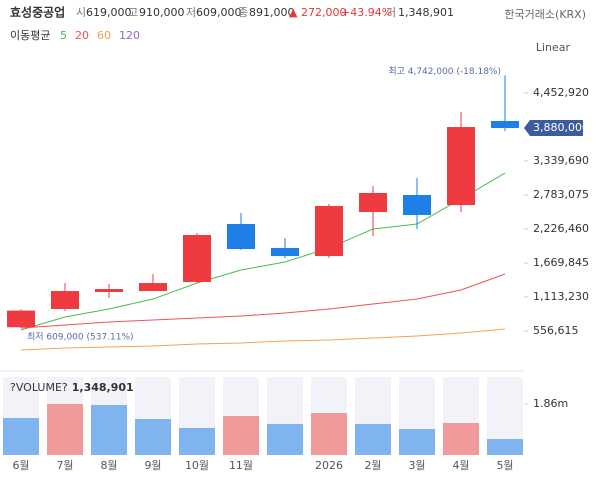  I want to click on field-label: 저, so click(191, 12).